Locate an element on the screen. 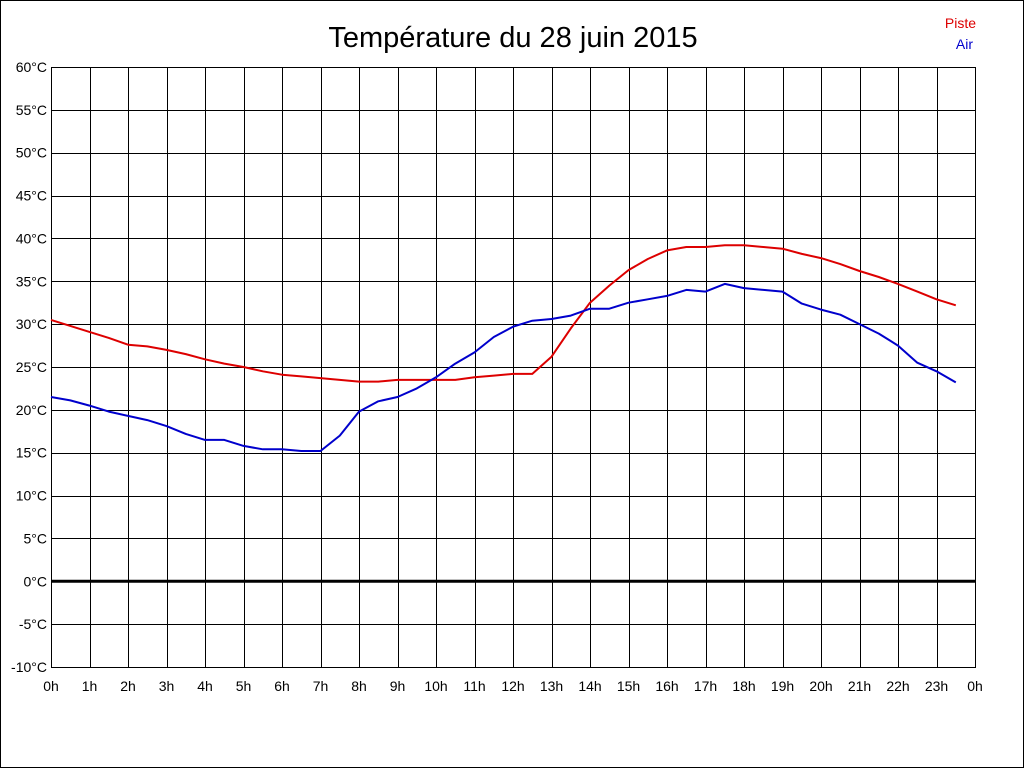 The image size is (1024, 769). x-tick-label: 18h is located at coordinates (743, 686).